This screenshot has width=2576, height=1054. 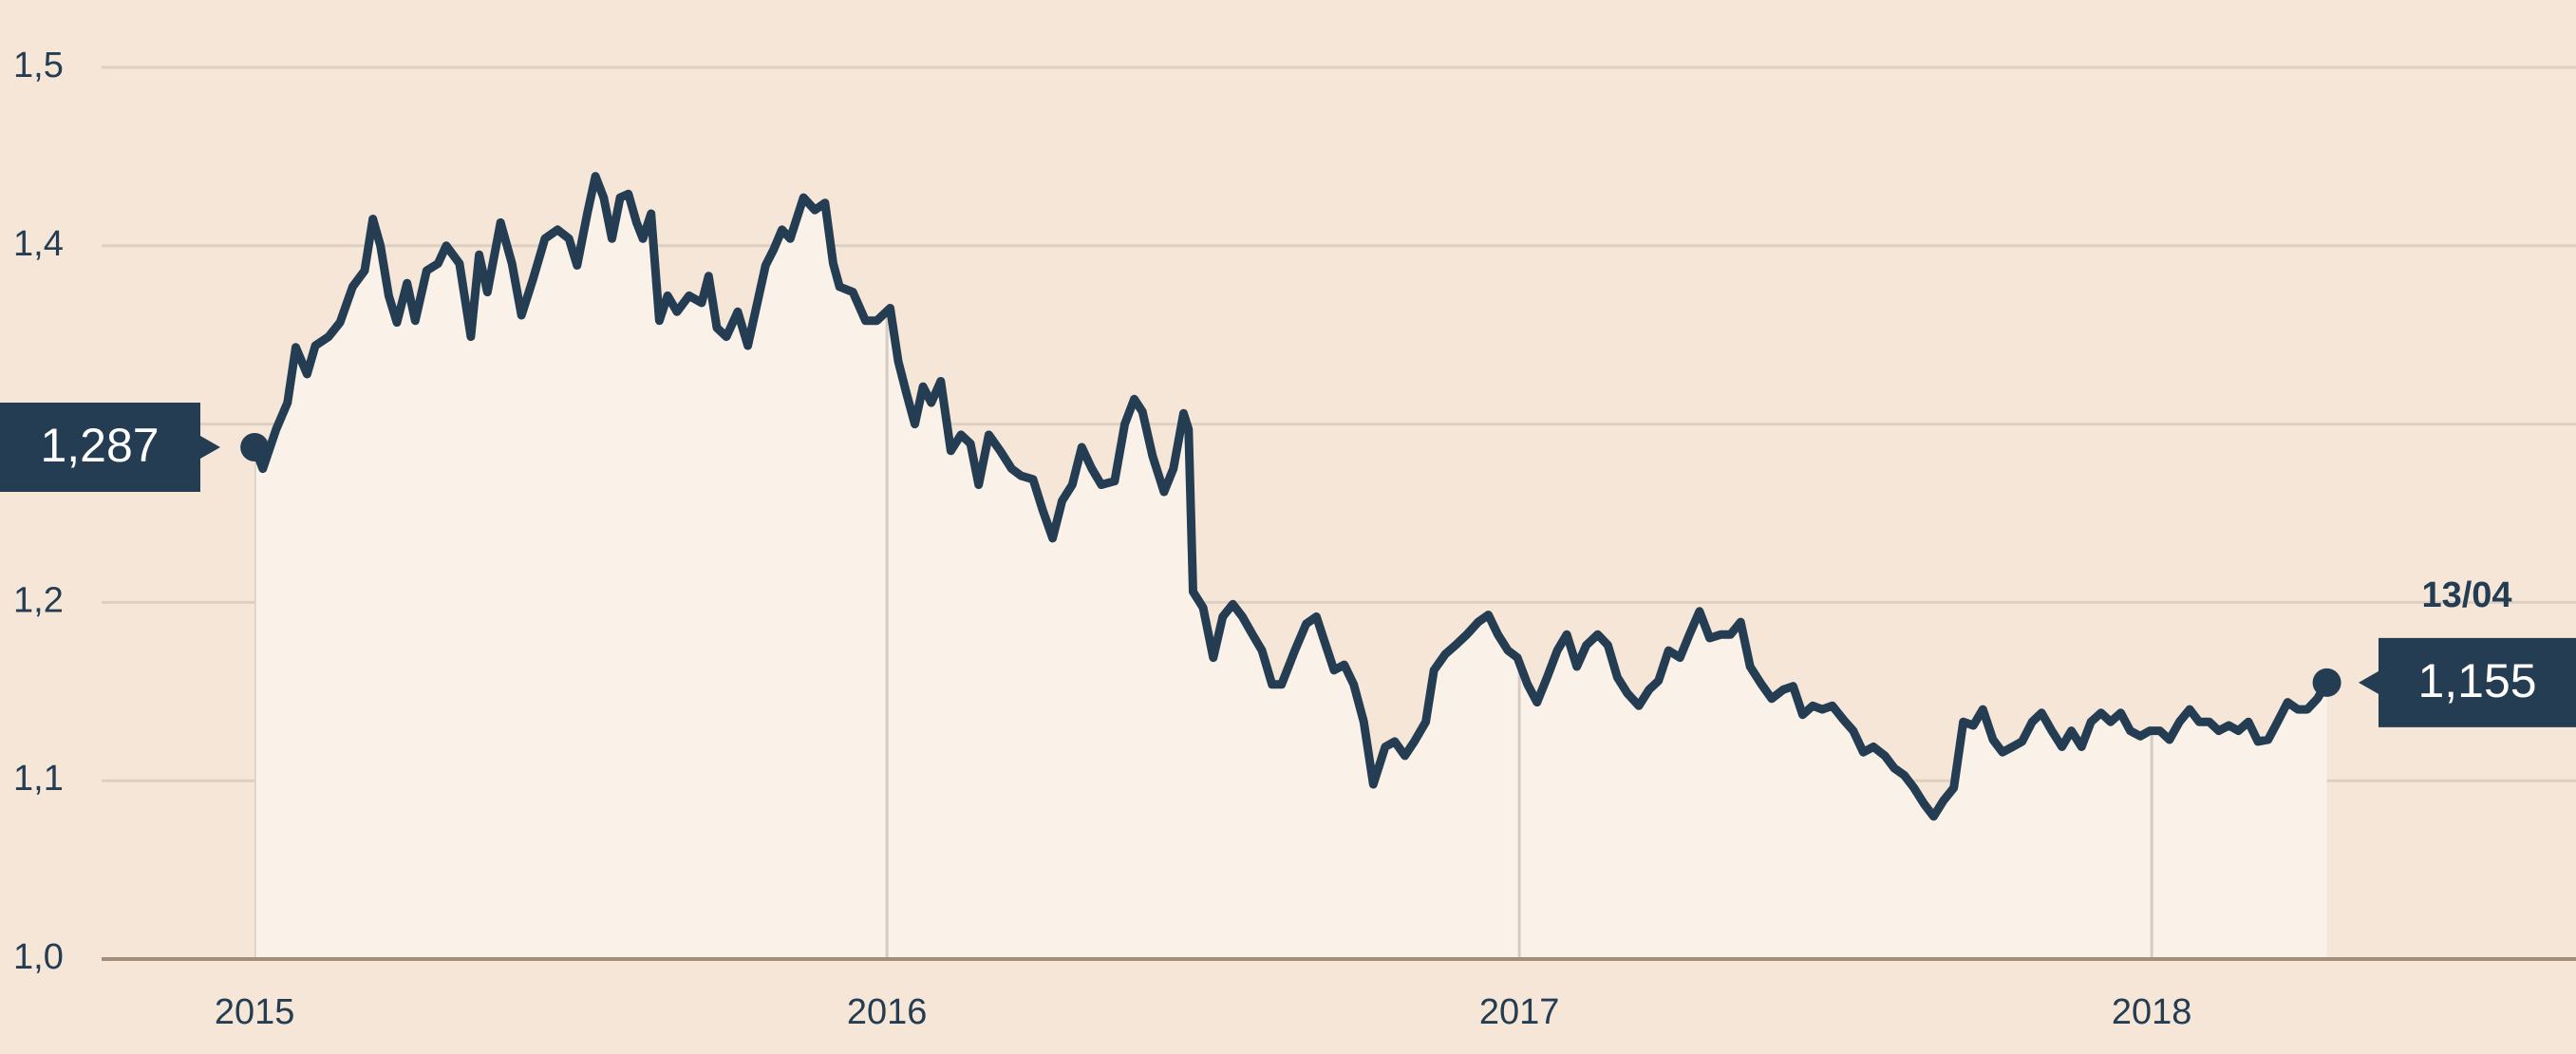 I want to click on start-label-box, so click(x=110, y=448).